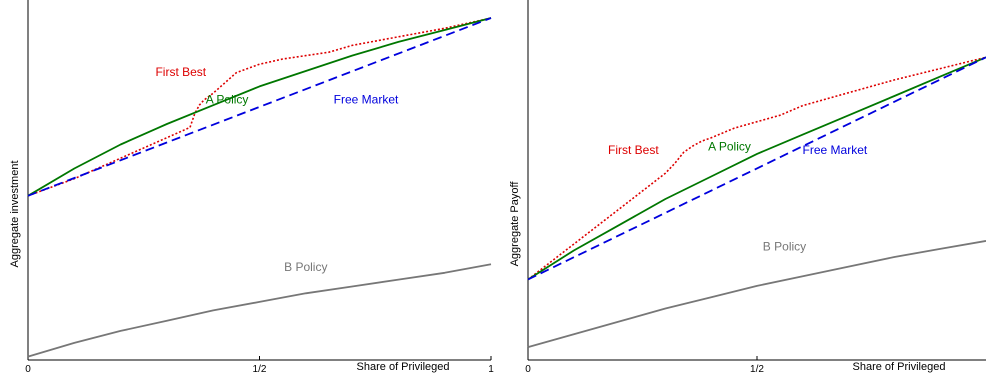 The height and width of the screenshot is (374, 986). What do you see at coordinates (491, 369) in the screenshot?
I see `x-tick-label: 1` at bounding box center [491, 369].